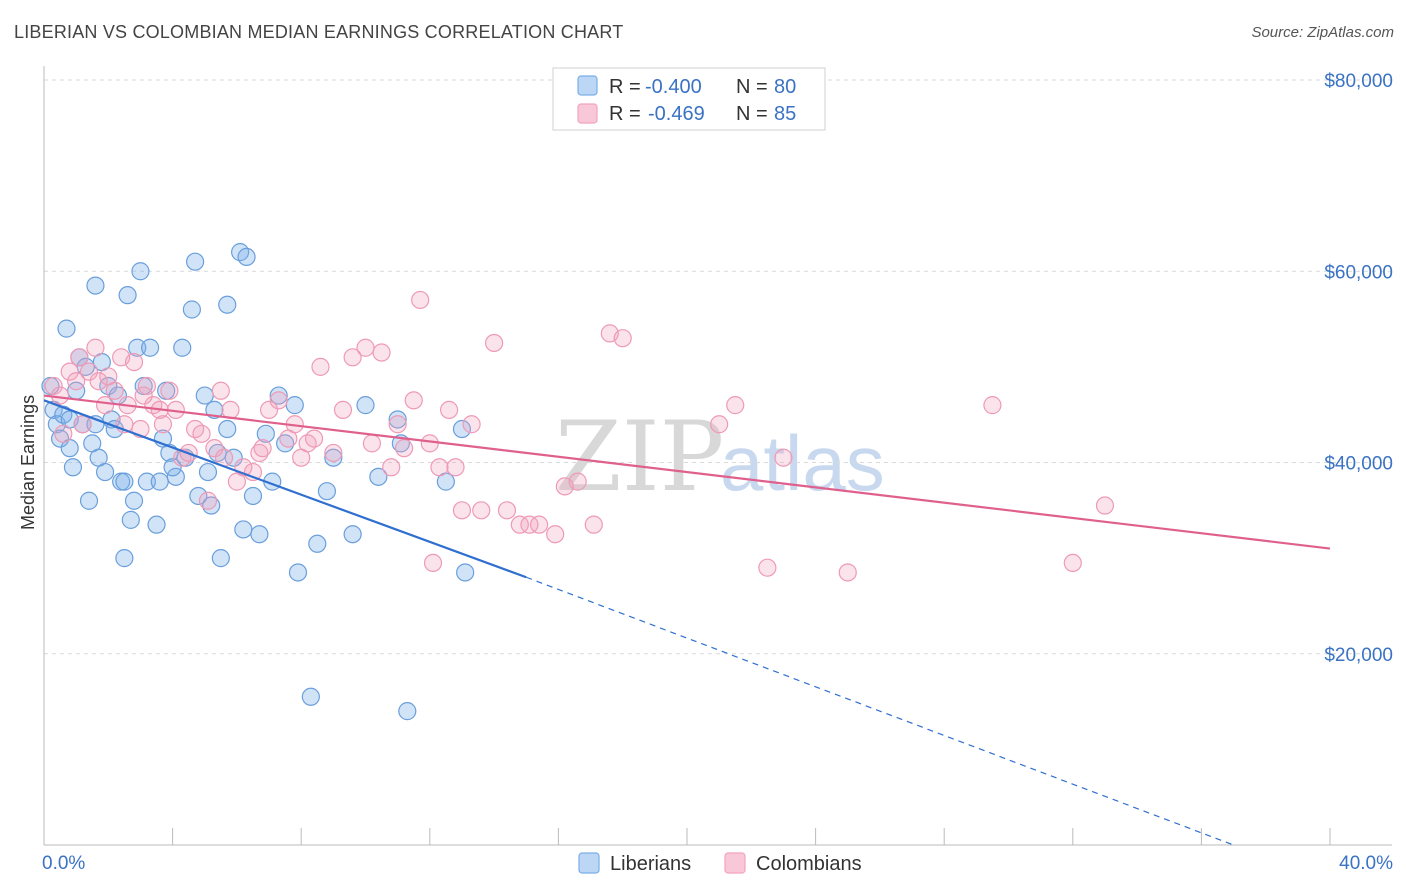  I want to click on y-tick-label: $20,000, so click(1358, 655).